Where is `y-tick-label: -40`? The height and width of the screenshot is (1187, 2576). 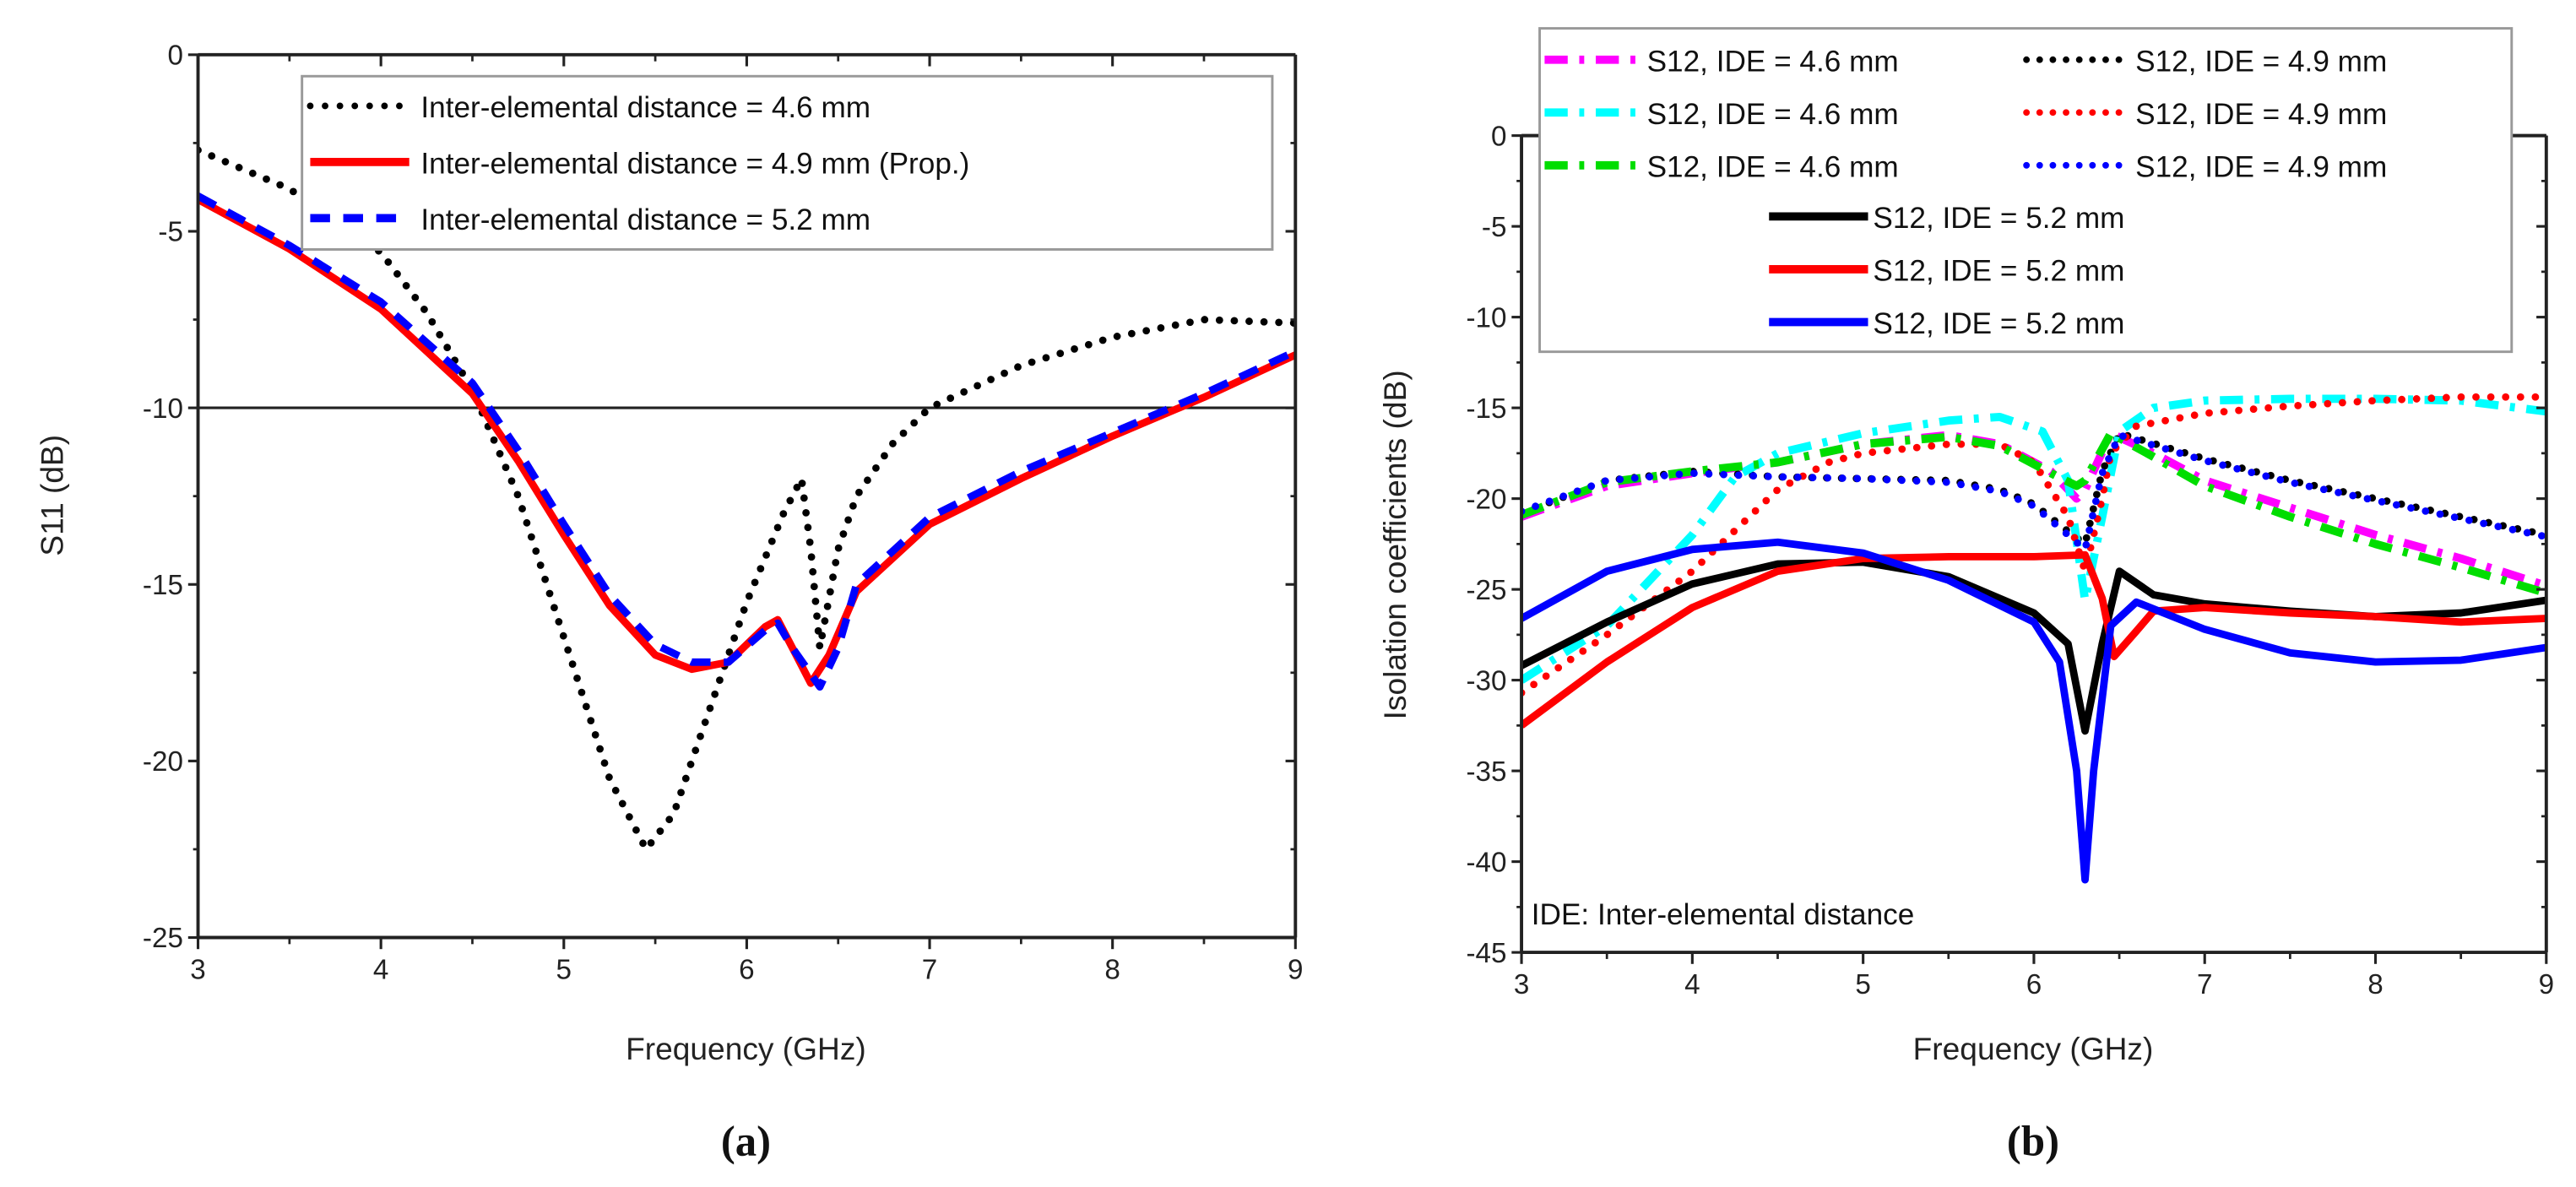 y-tick-label: -40 is located at coordinates (1486, 862).